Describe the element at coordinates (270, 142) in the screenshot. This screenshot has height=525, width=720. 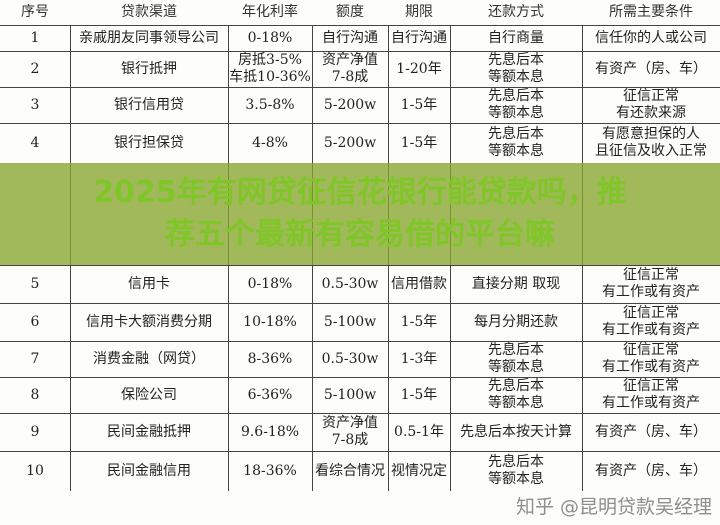
I see `table-cell: 4-8%` at that location.